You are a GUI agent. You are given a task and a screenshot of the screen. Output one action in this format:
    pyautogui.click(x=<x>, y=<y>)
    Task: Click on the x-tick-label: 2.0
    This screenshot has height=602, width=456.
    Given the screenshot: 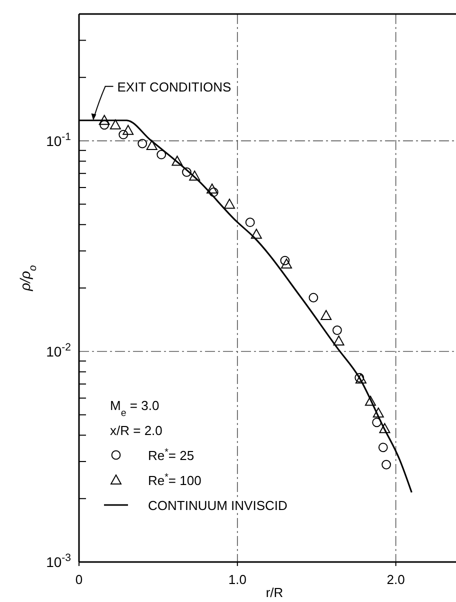 What is the action you would take?
    pyautogui.click(x=395, y=579)
    